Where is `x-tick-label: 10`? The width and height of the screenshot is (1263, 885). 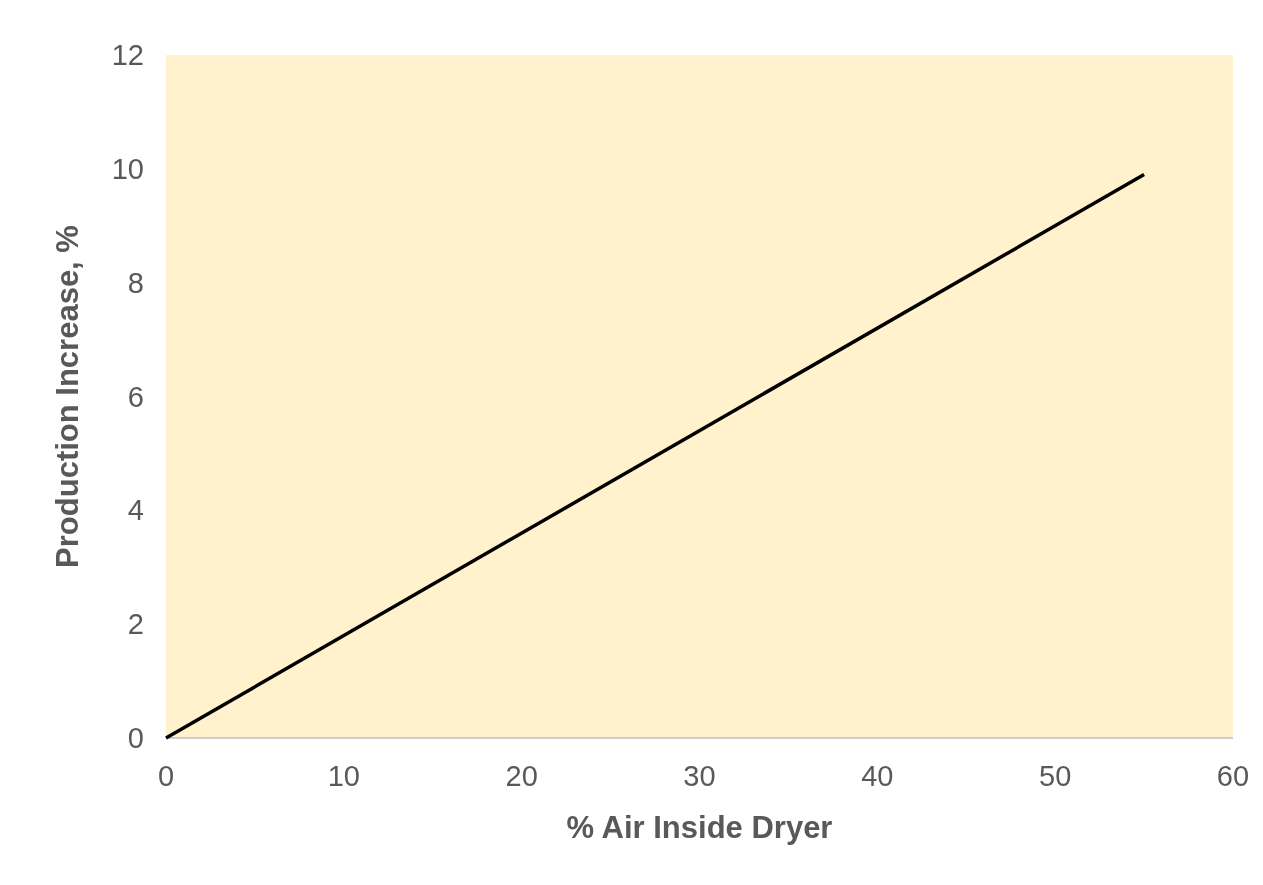
x-tick-label: 10 is located at coordinates (343, 776).